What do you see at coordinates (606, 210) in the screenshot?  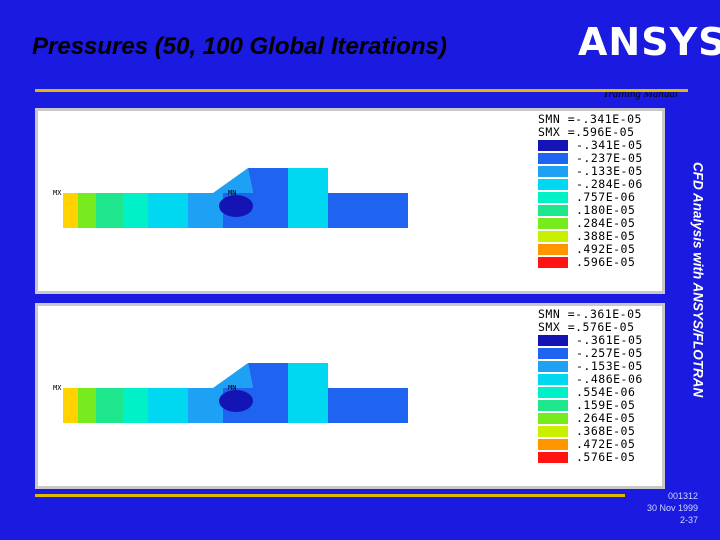 I see `legend-label: .180E-05` at bounding box center [606, 210].